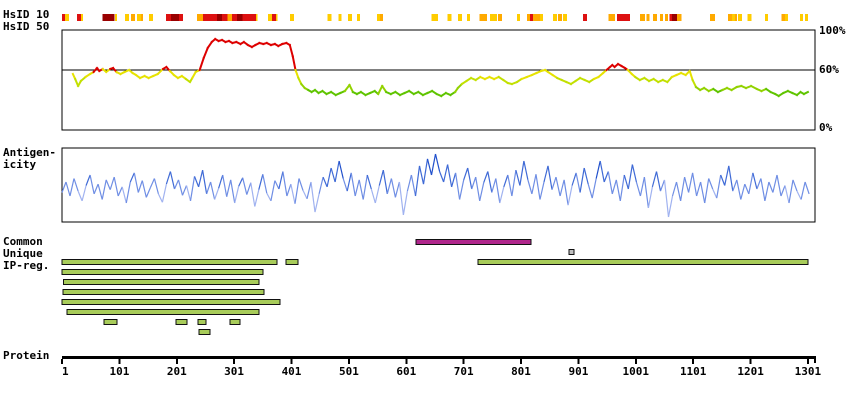 The height and width of the screenshot is (400, 850). What do you see at coordinates (177, 371) in the screenshot?
I see `axis-tick-label: 201` at bounding box center [177, 371].